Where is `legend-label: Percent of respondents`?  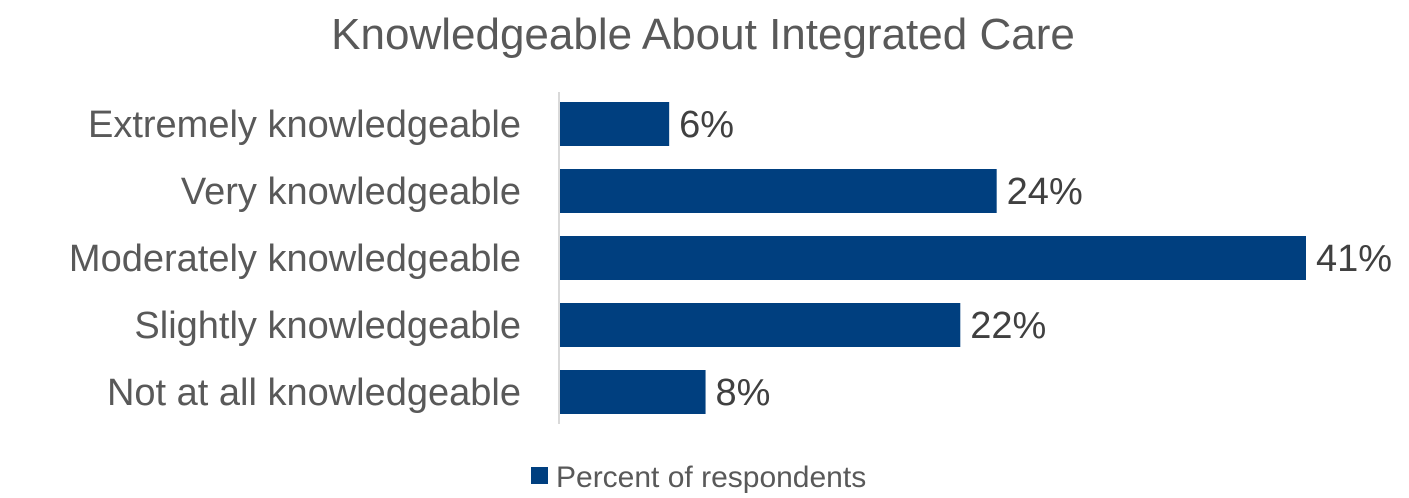
legend-label: Percent of respondents is located at coordinates (711, 477).